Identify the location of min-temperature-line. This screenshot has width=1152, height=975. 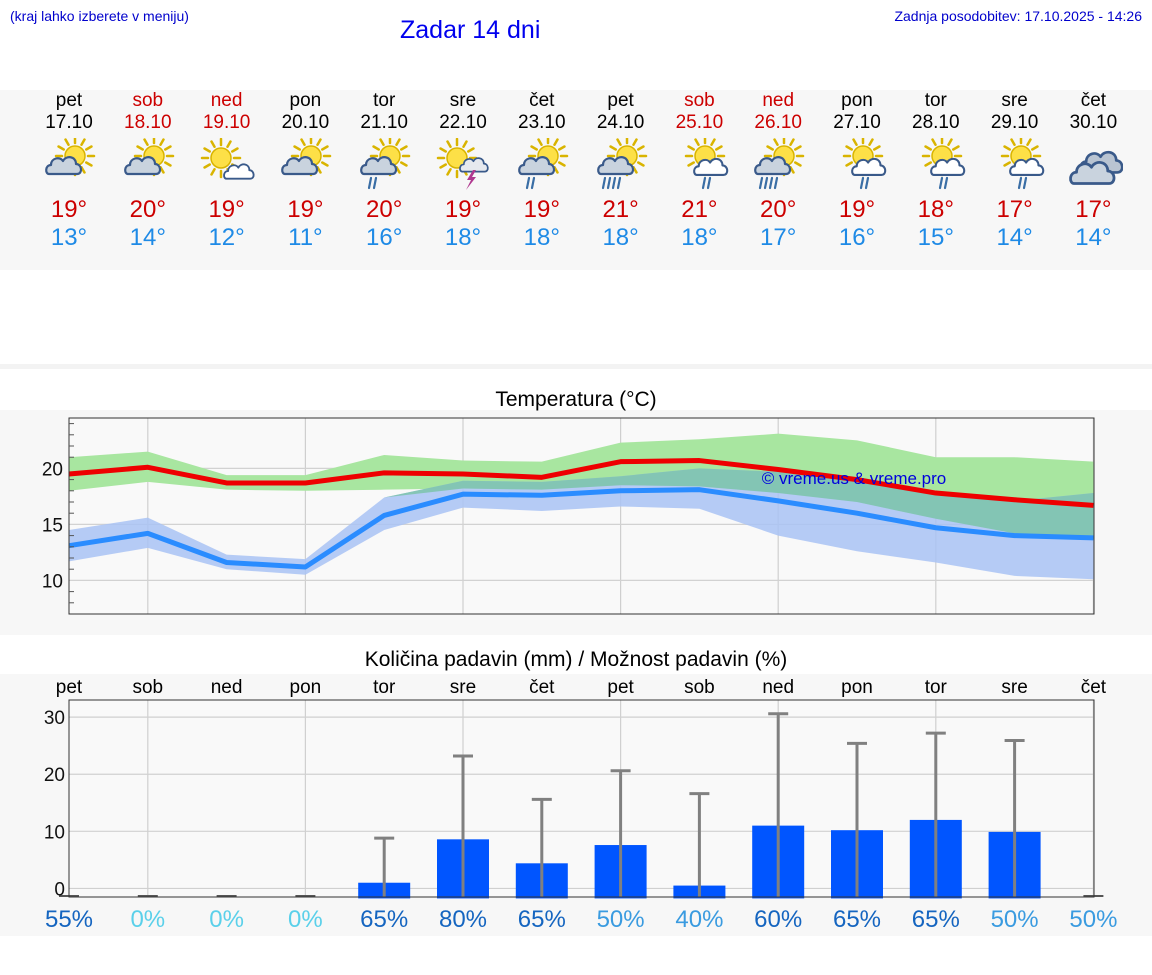
(581, 528).